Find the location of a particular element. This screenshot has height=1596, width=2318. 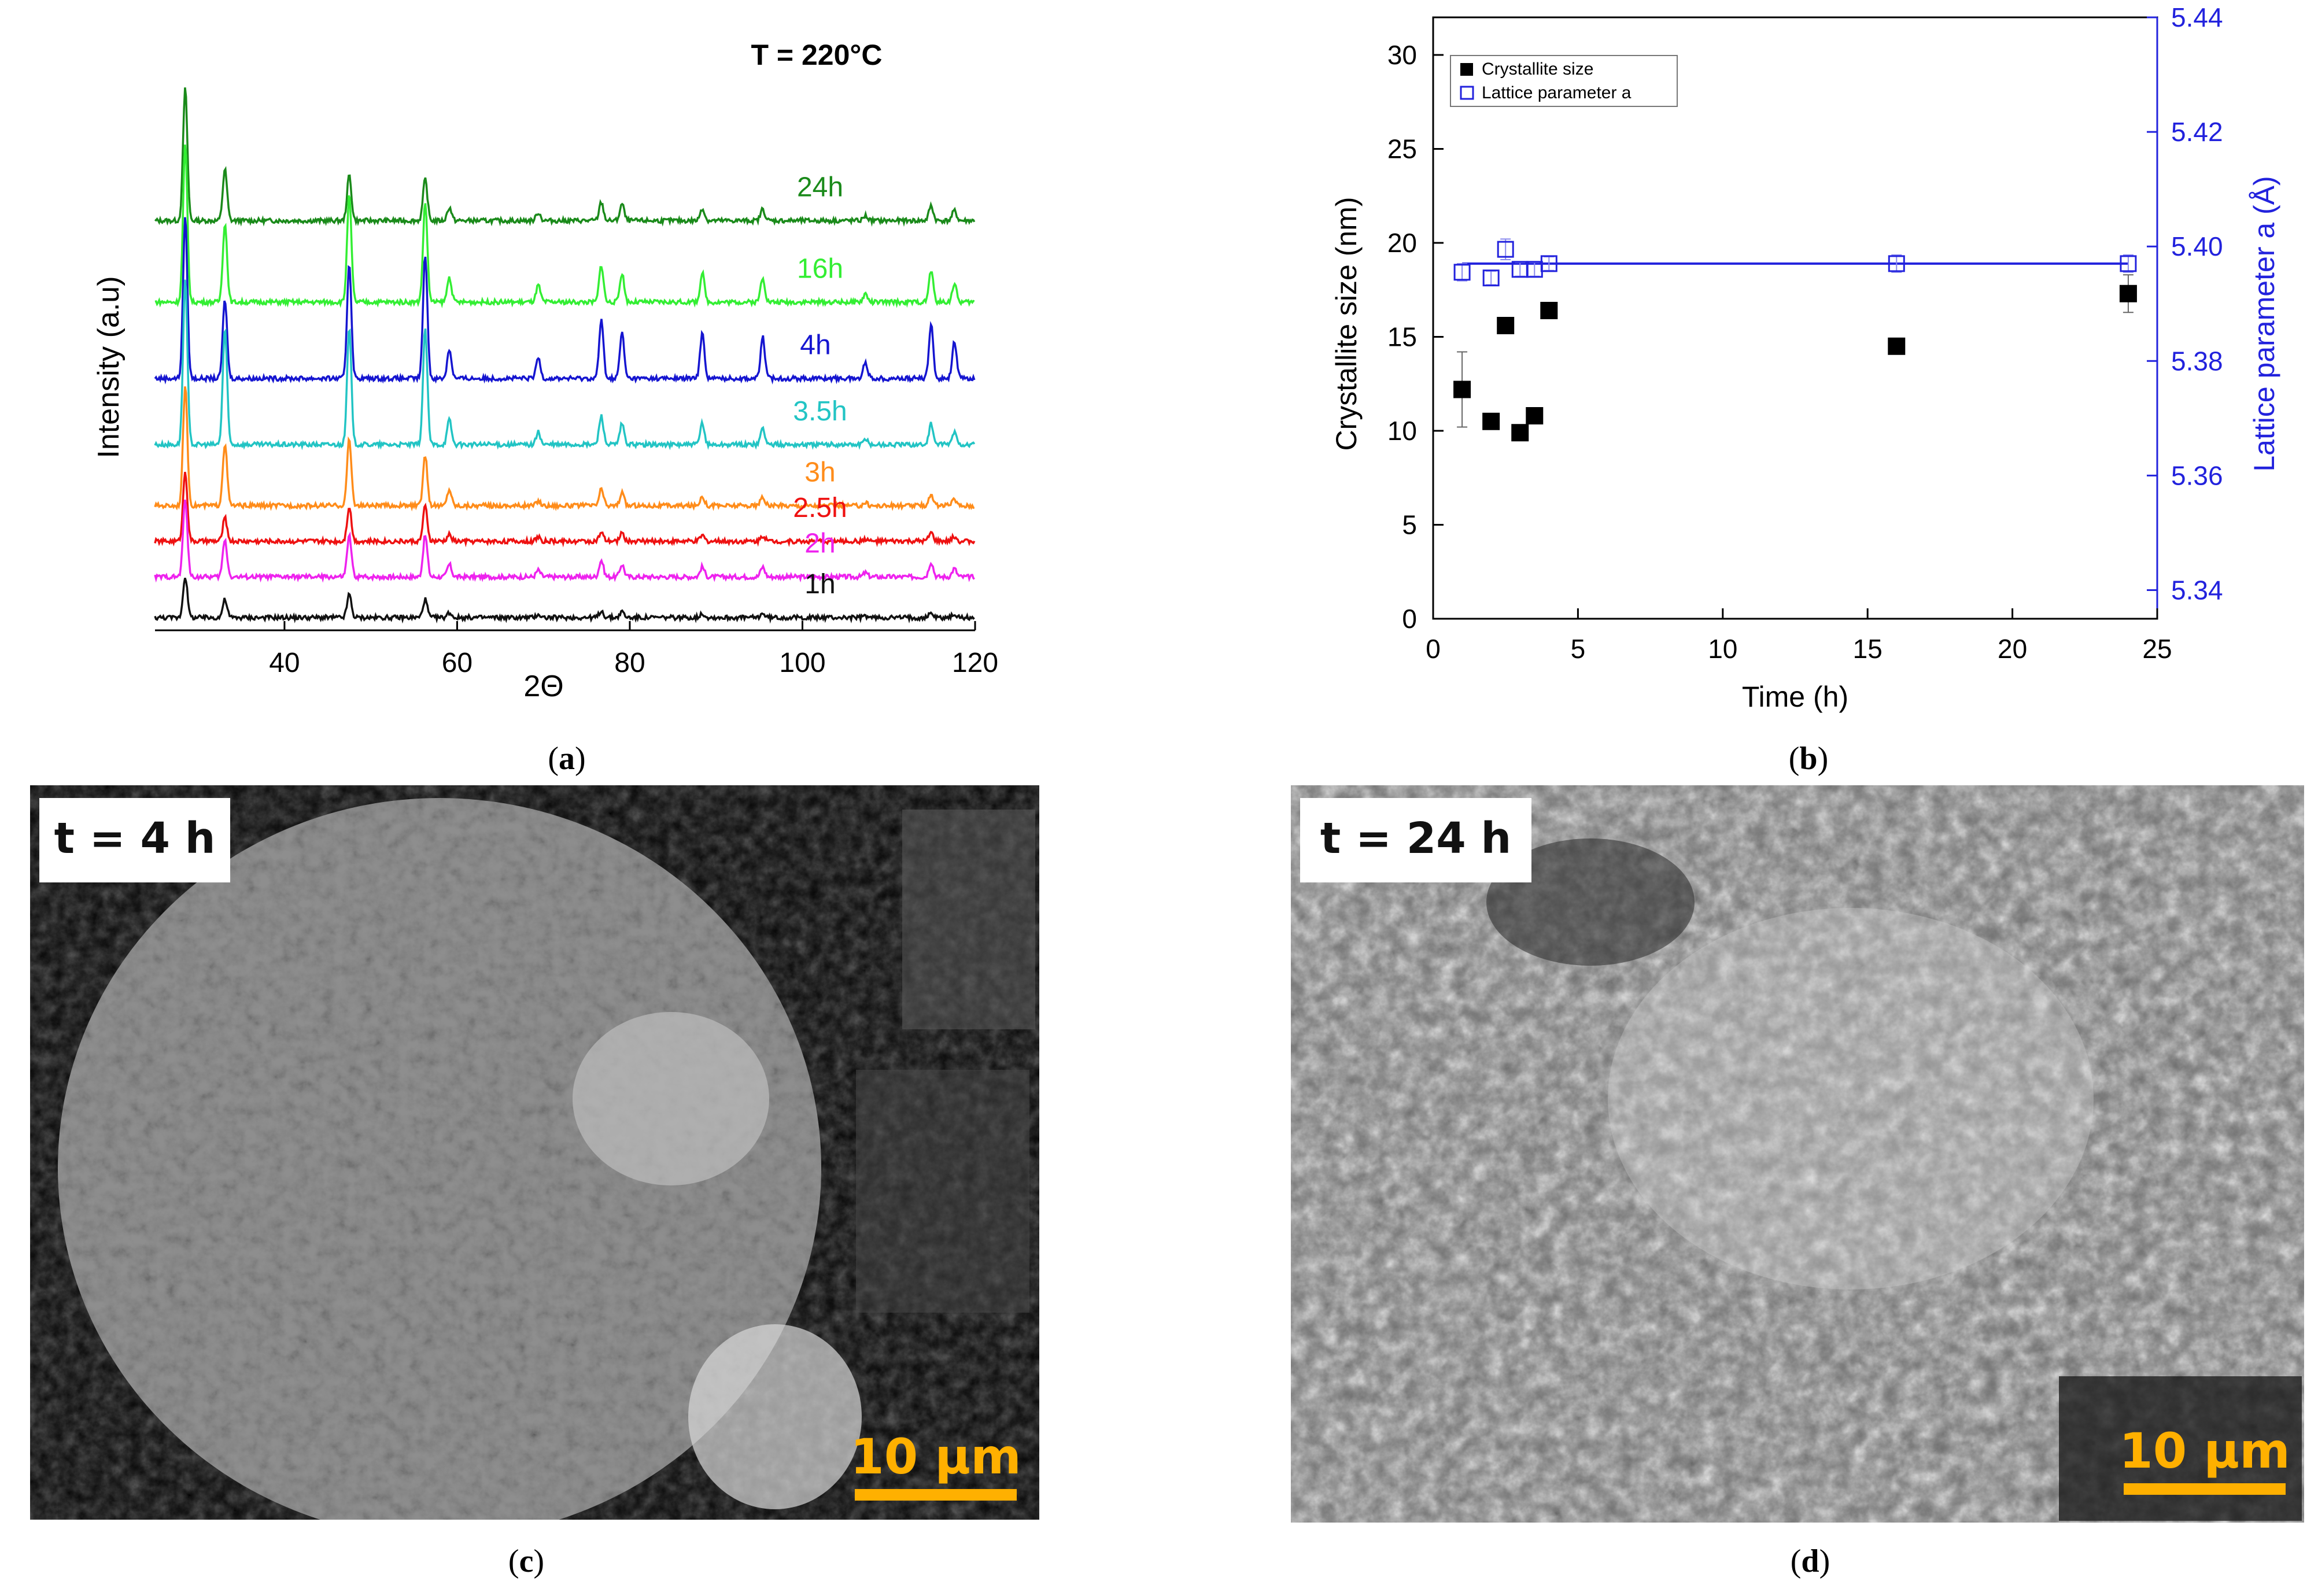

kinetics-x-label: Time (h) is located at coordinates (1795, 697).